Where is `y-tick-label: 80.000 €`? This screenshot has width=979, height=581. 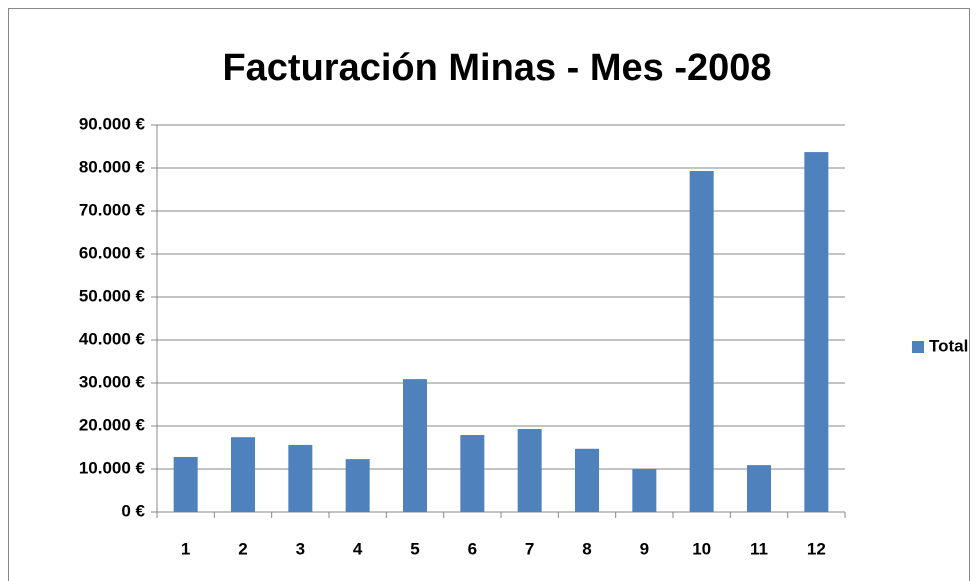
y-tick-label: 80.000 € is located at coordinates (112, 166).